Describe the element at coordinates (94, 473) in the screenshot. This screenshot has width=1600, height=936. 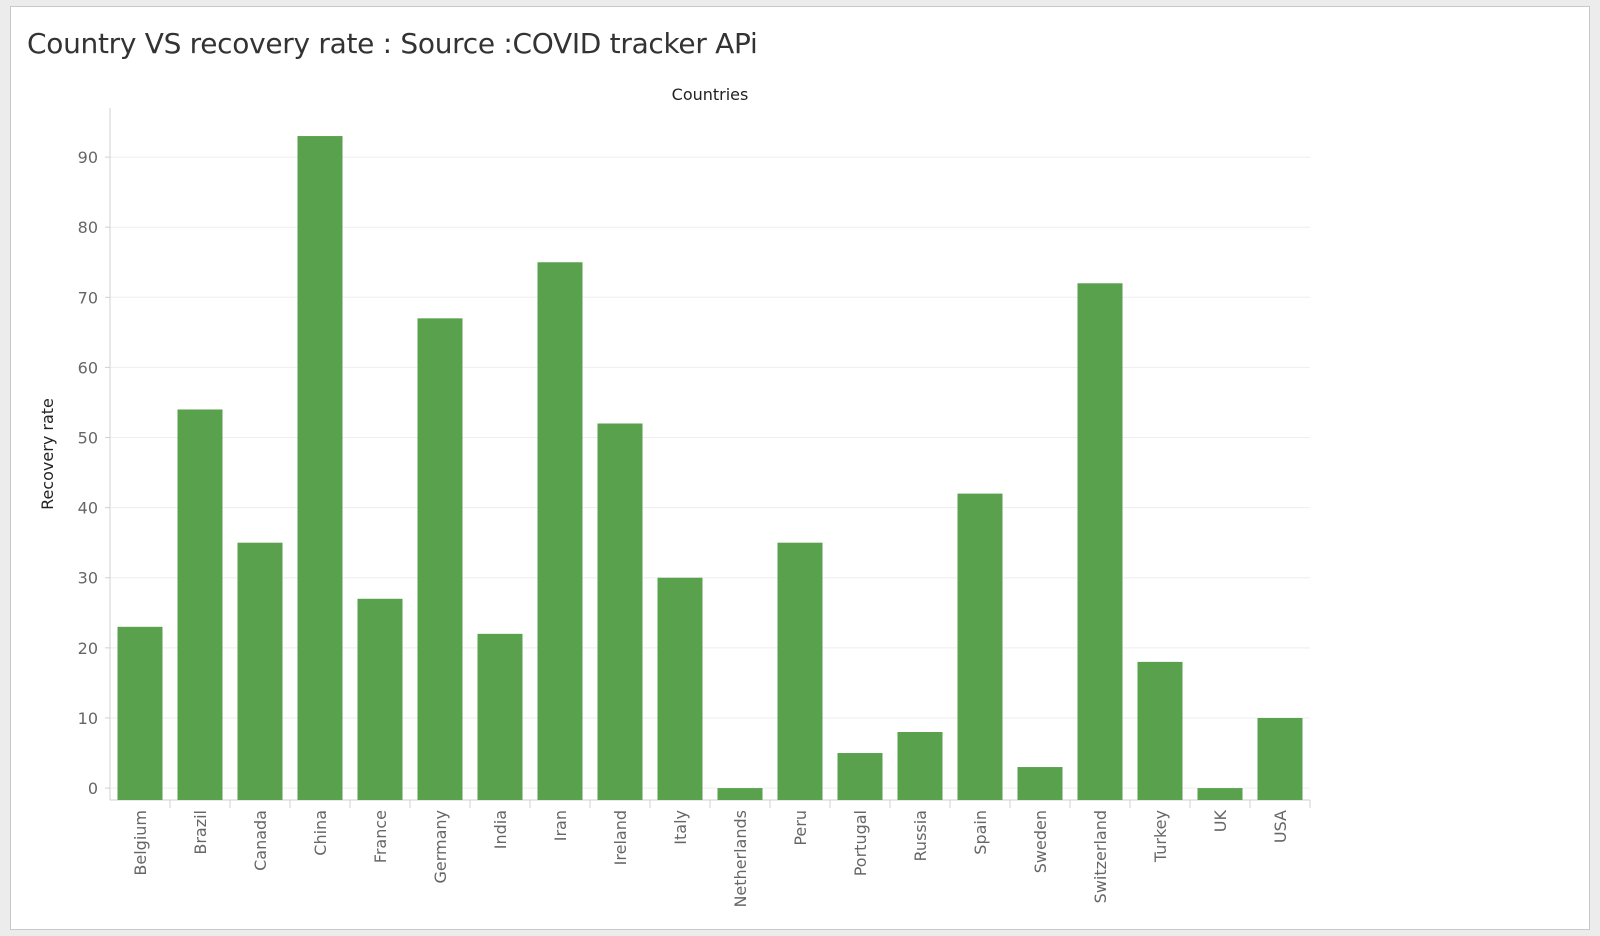
I see `y-axis-ticks: 0 10 20 30 40 50 60 70 80 90` at that location.